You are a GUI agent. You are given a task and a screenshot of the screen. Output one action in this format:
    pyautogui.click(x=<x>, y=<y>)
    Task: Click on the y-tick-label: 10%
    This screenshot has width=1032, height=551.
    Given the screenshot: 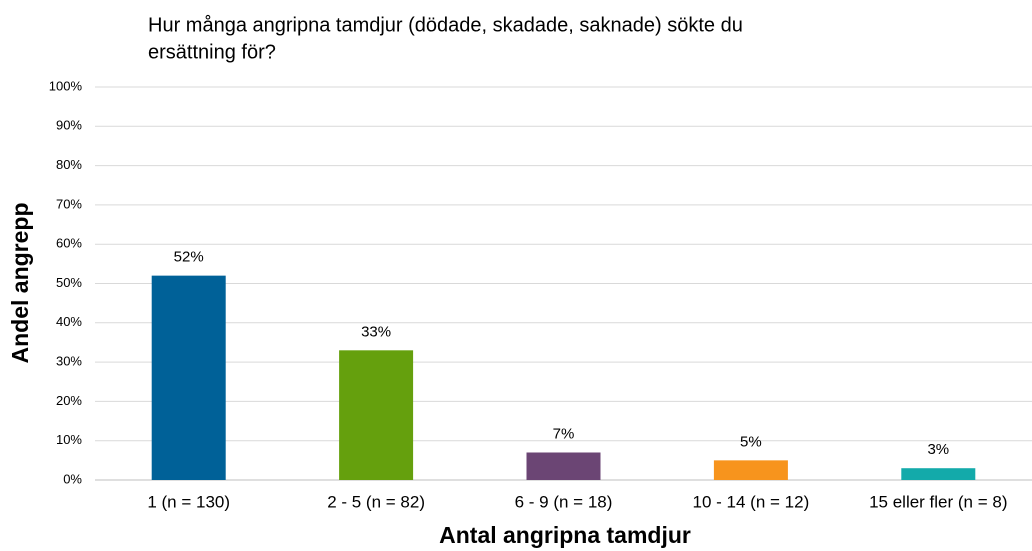 What is the action you would take?
    pyautogui.click(x=69, y=439)
    